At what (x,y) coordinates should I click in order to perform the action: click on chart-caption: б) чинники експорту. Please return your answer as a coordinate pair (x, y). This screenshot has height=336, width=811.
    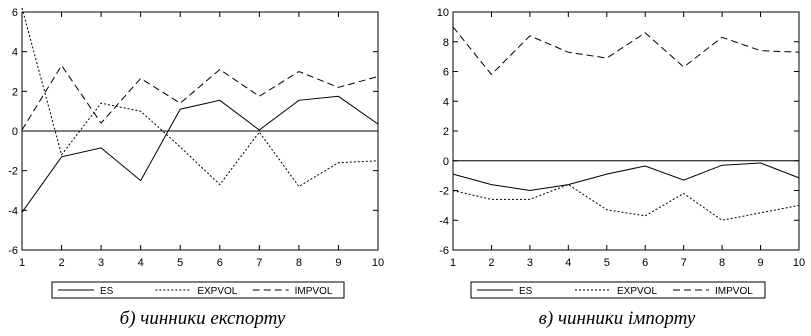
    Looking at the image, I should click on (202, 318).